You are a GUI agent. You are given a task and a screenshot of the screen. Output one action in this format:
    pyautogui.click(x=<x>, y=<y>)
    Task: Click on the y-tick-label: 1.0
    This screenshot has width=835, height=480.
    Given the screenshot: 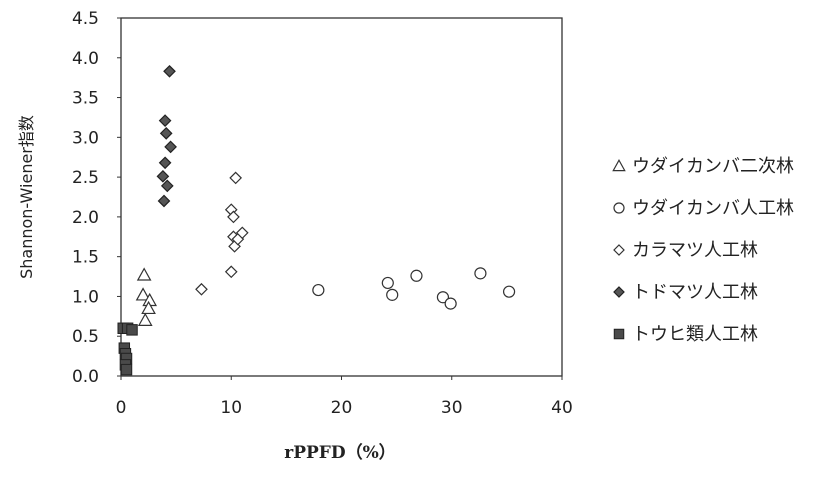 What is the action you would take?
    pyautogui.click(x=85, y=297)
    